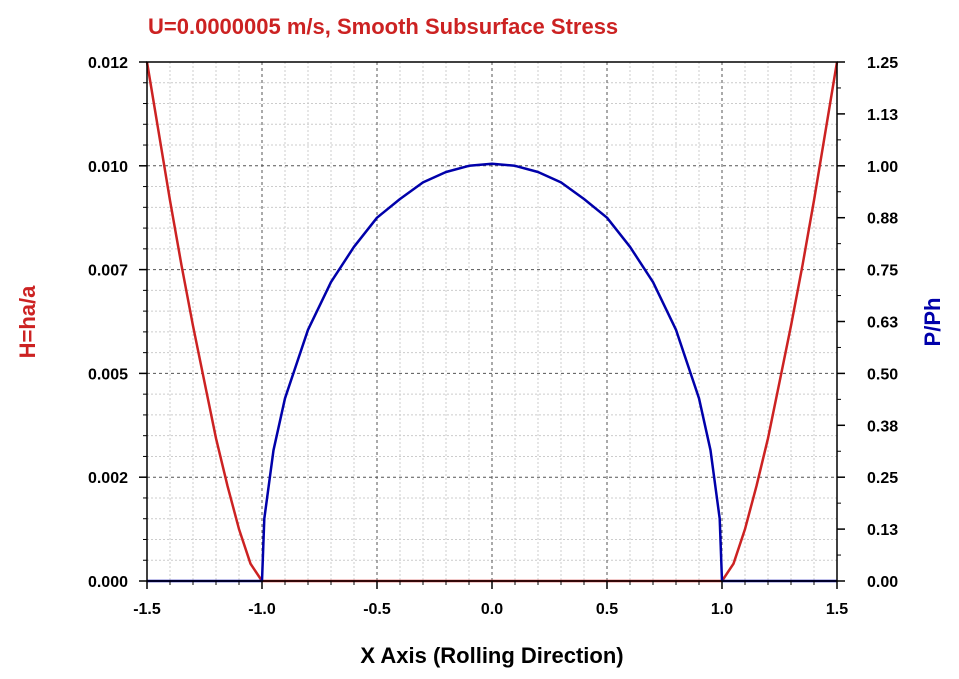 The width and height of the screenshot is (959, 679). Describe the element at coordinates (882, 271) in the screenshot. I see `y-right-tick-label: 0.75` at that location.